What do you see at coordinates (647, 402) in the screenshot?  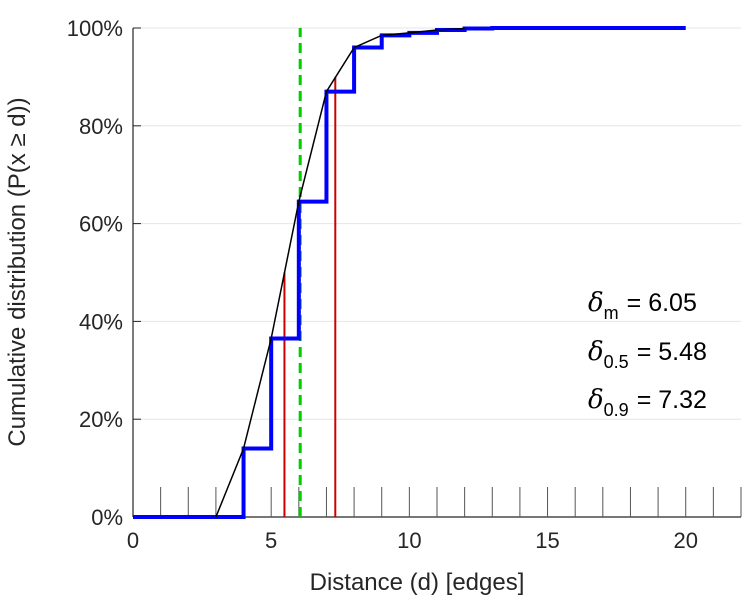 I see `annotation-delta-09: δ0.9 = 7.32` at bounding box center [647, 402].